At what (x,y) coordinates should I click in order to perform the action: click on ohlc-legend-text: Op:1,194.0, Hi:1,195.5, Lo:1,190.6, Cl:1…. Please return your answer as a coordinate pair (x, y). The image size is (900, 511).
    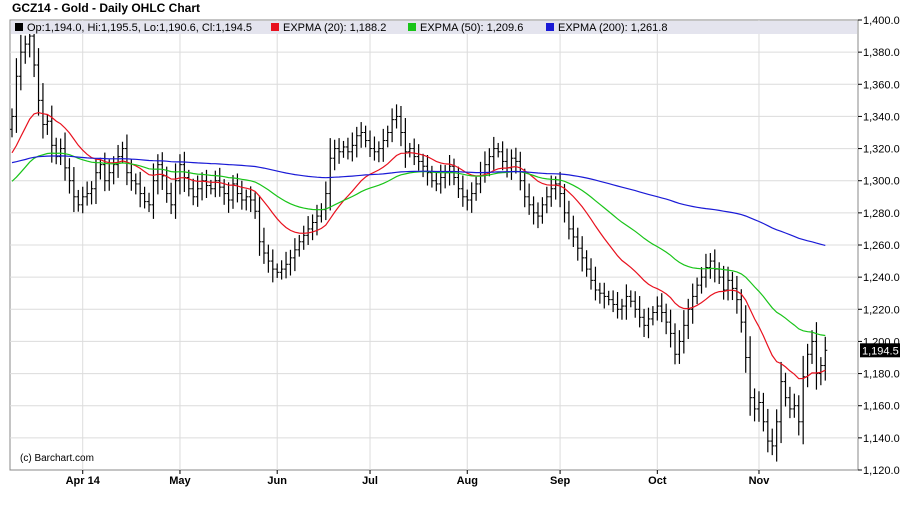
    Looking at the image, I should click on (139, 28).